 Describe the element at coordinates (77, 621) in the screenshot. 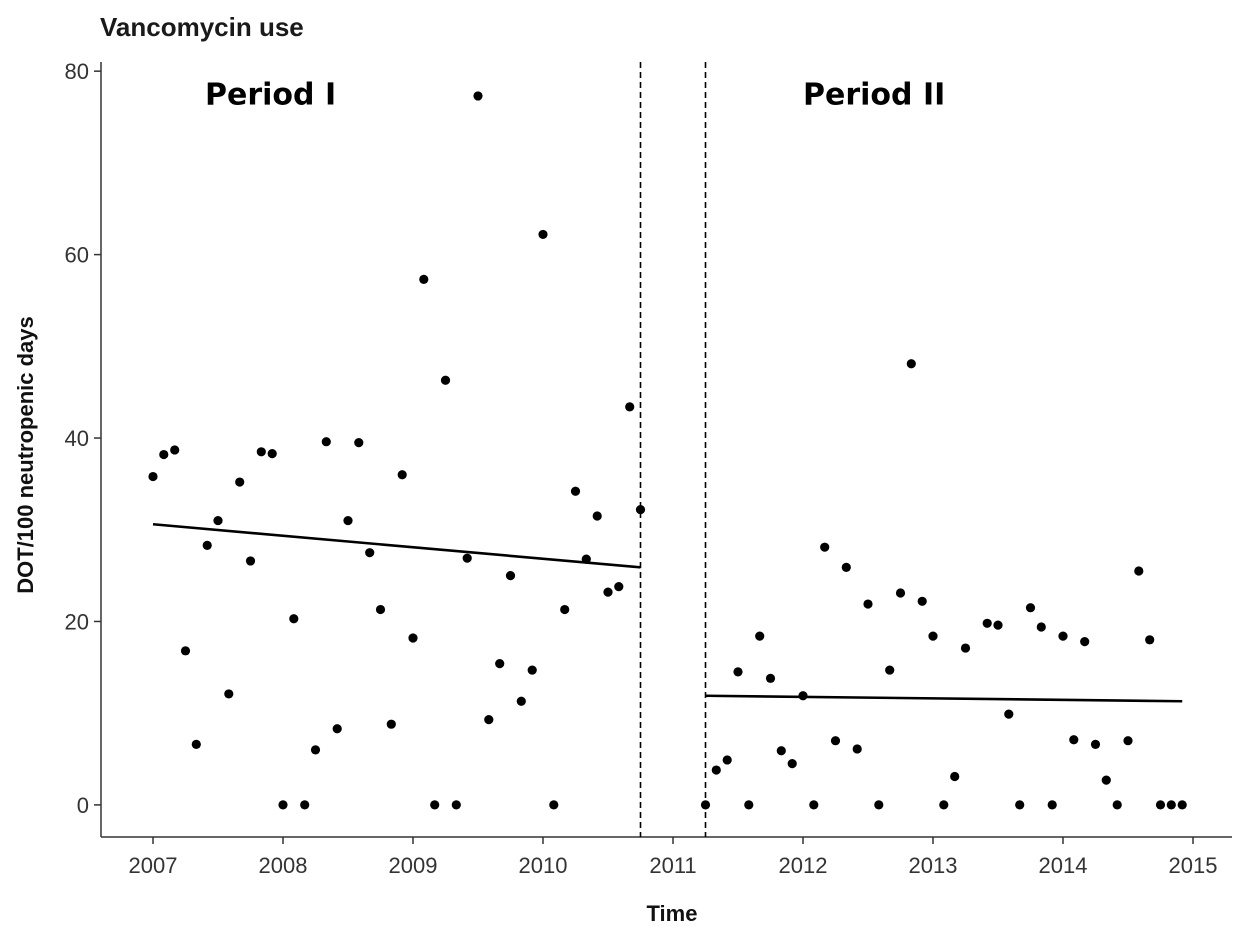

I see `y-tick-label: 20` at that location.